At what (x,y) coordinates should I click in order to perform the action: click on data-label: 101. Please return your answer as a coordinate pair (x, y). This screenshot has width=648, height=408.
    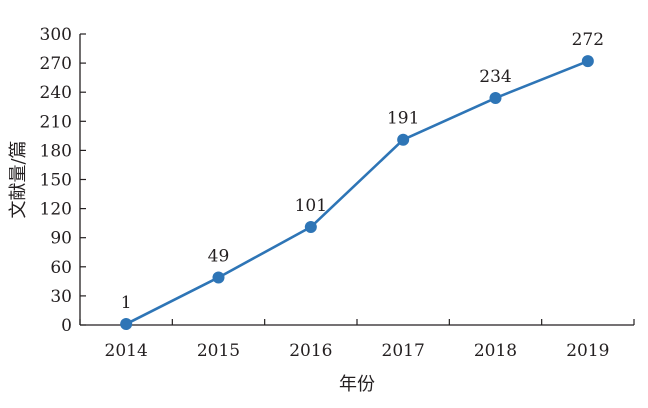
    Looking at the image, I should click on (311, 206).